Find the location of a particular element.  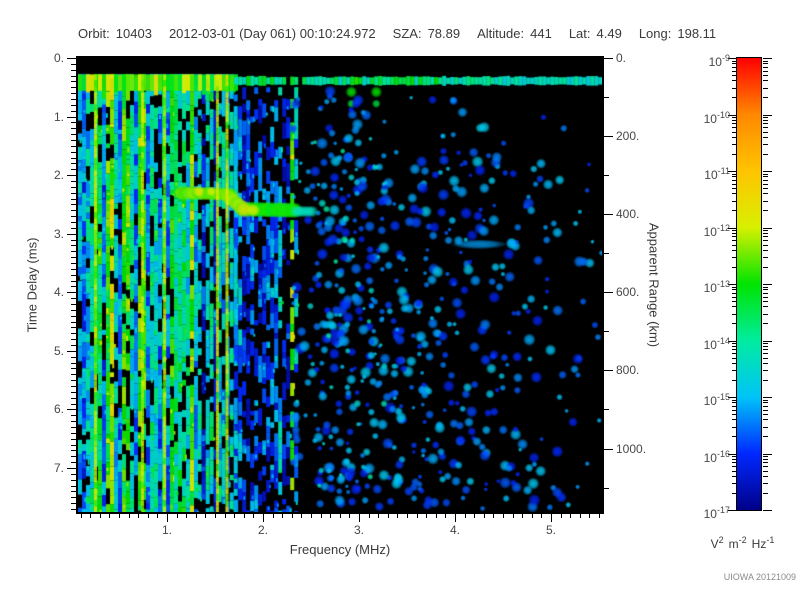

header-lat: Lat: 4.49 is located at coordinates (595, 33).